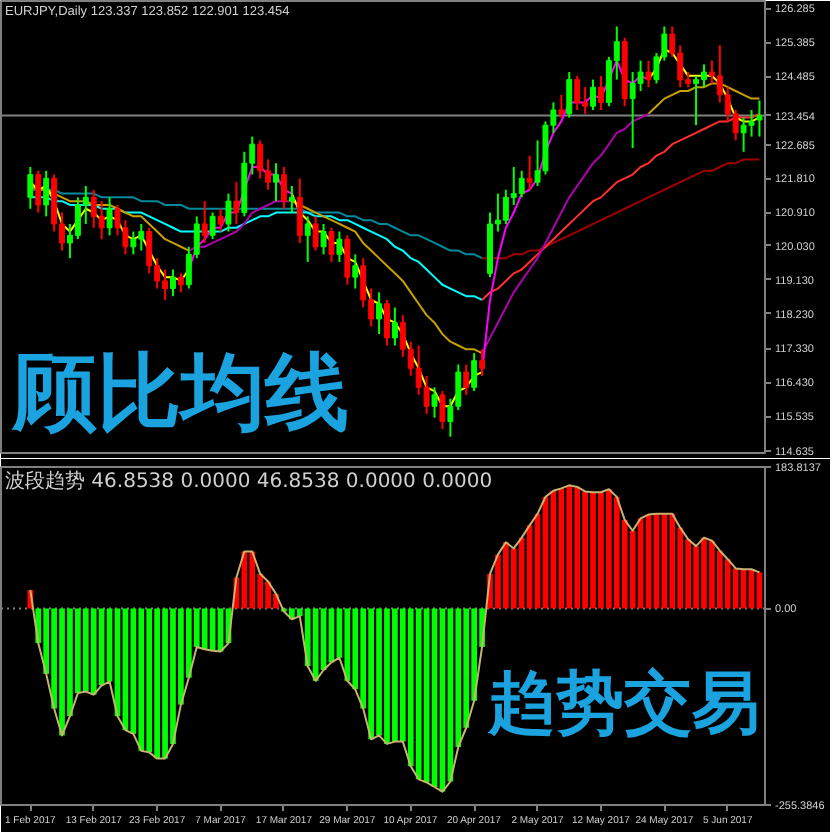 This screenshot has width=830, height=832. I want to click on chart-title: 波段趋势 46.8538 0.0000 46.8538 0.0000 0.0000, so click(249, 481).